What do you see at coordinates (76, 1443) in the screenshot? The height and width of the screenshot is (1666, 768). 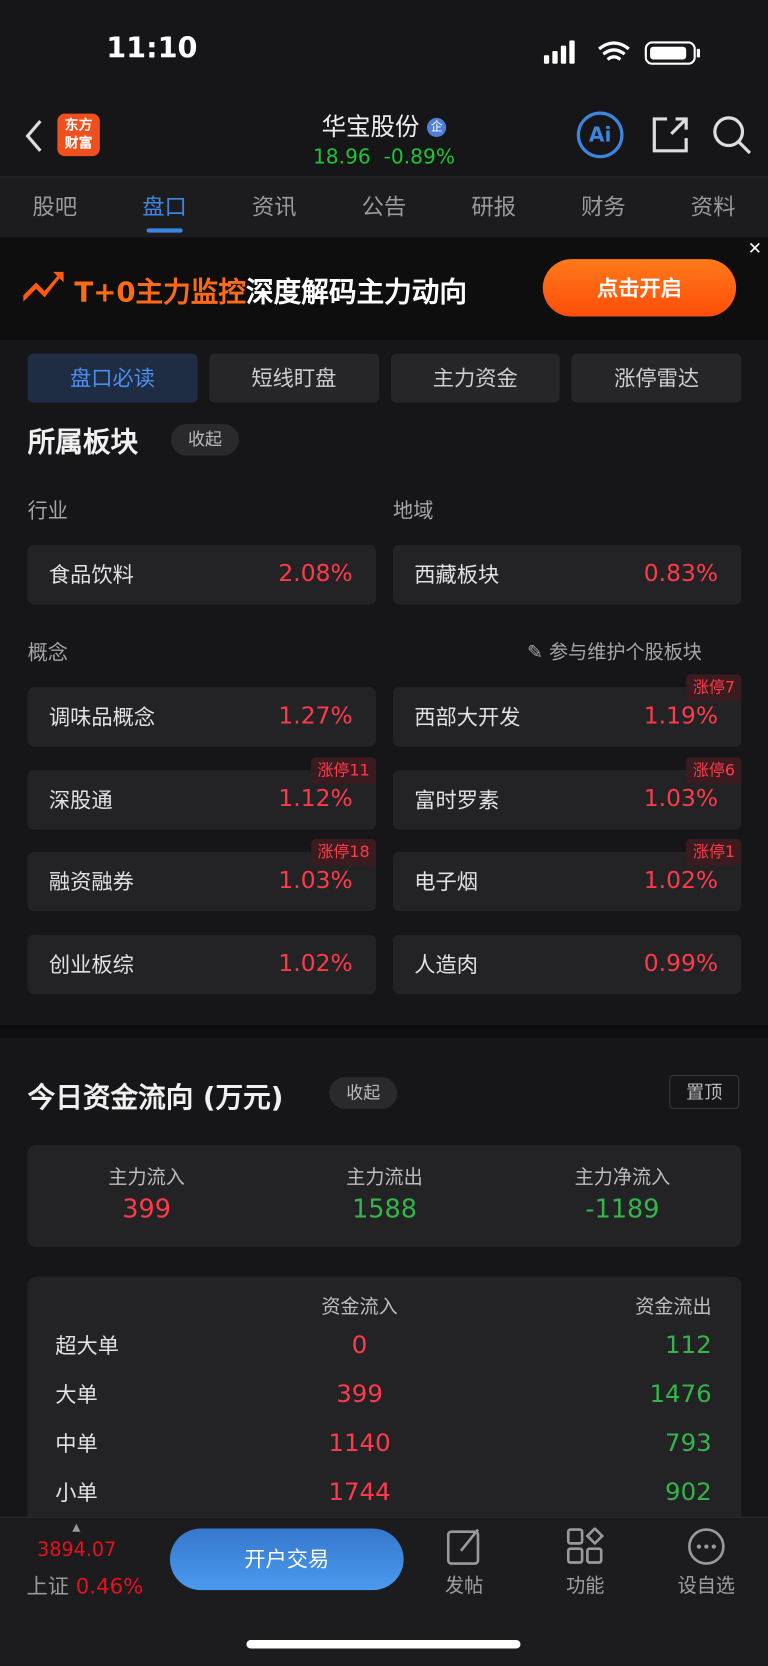 I see `order-type: 中单` at bounding box center [76, 1443].